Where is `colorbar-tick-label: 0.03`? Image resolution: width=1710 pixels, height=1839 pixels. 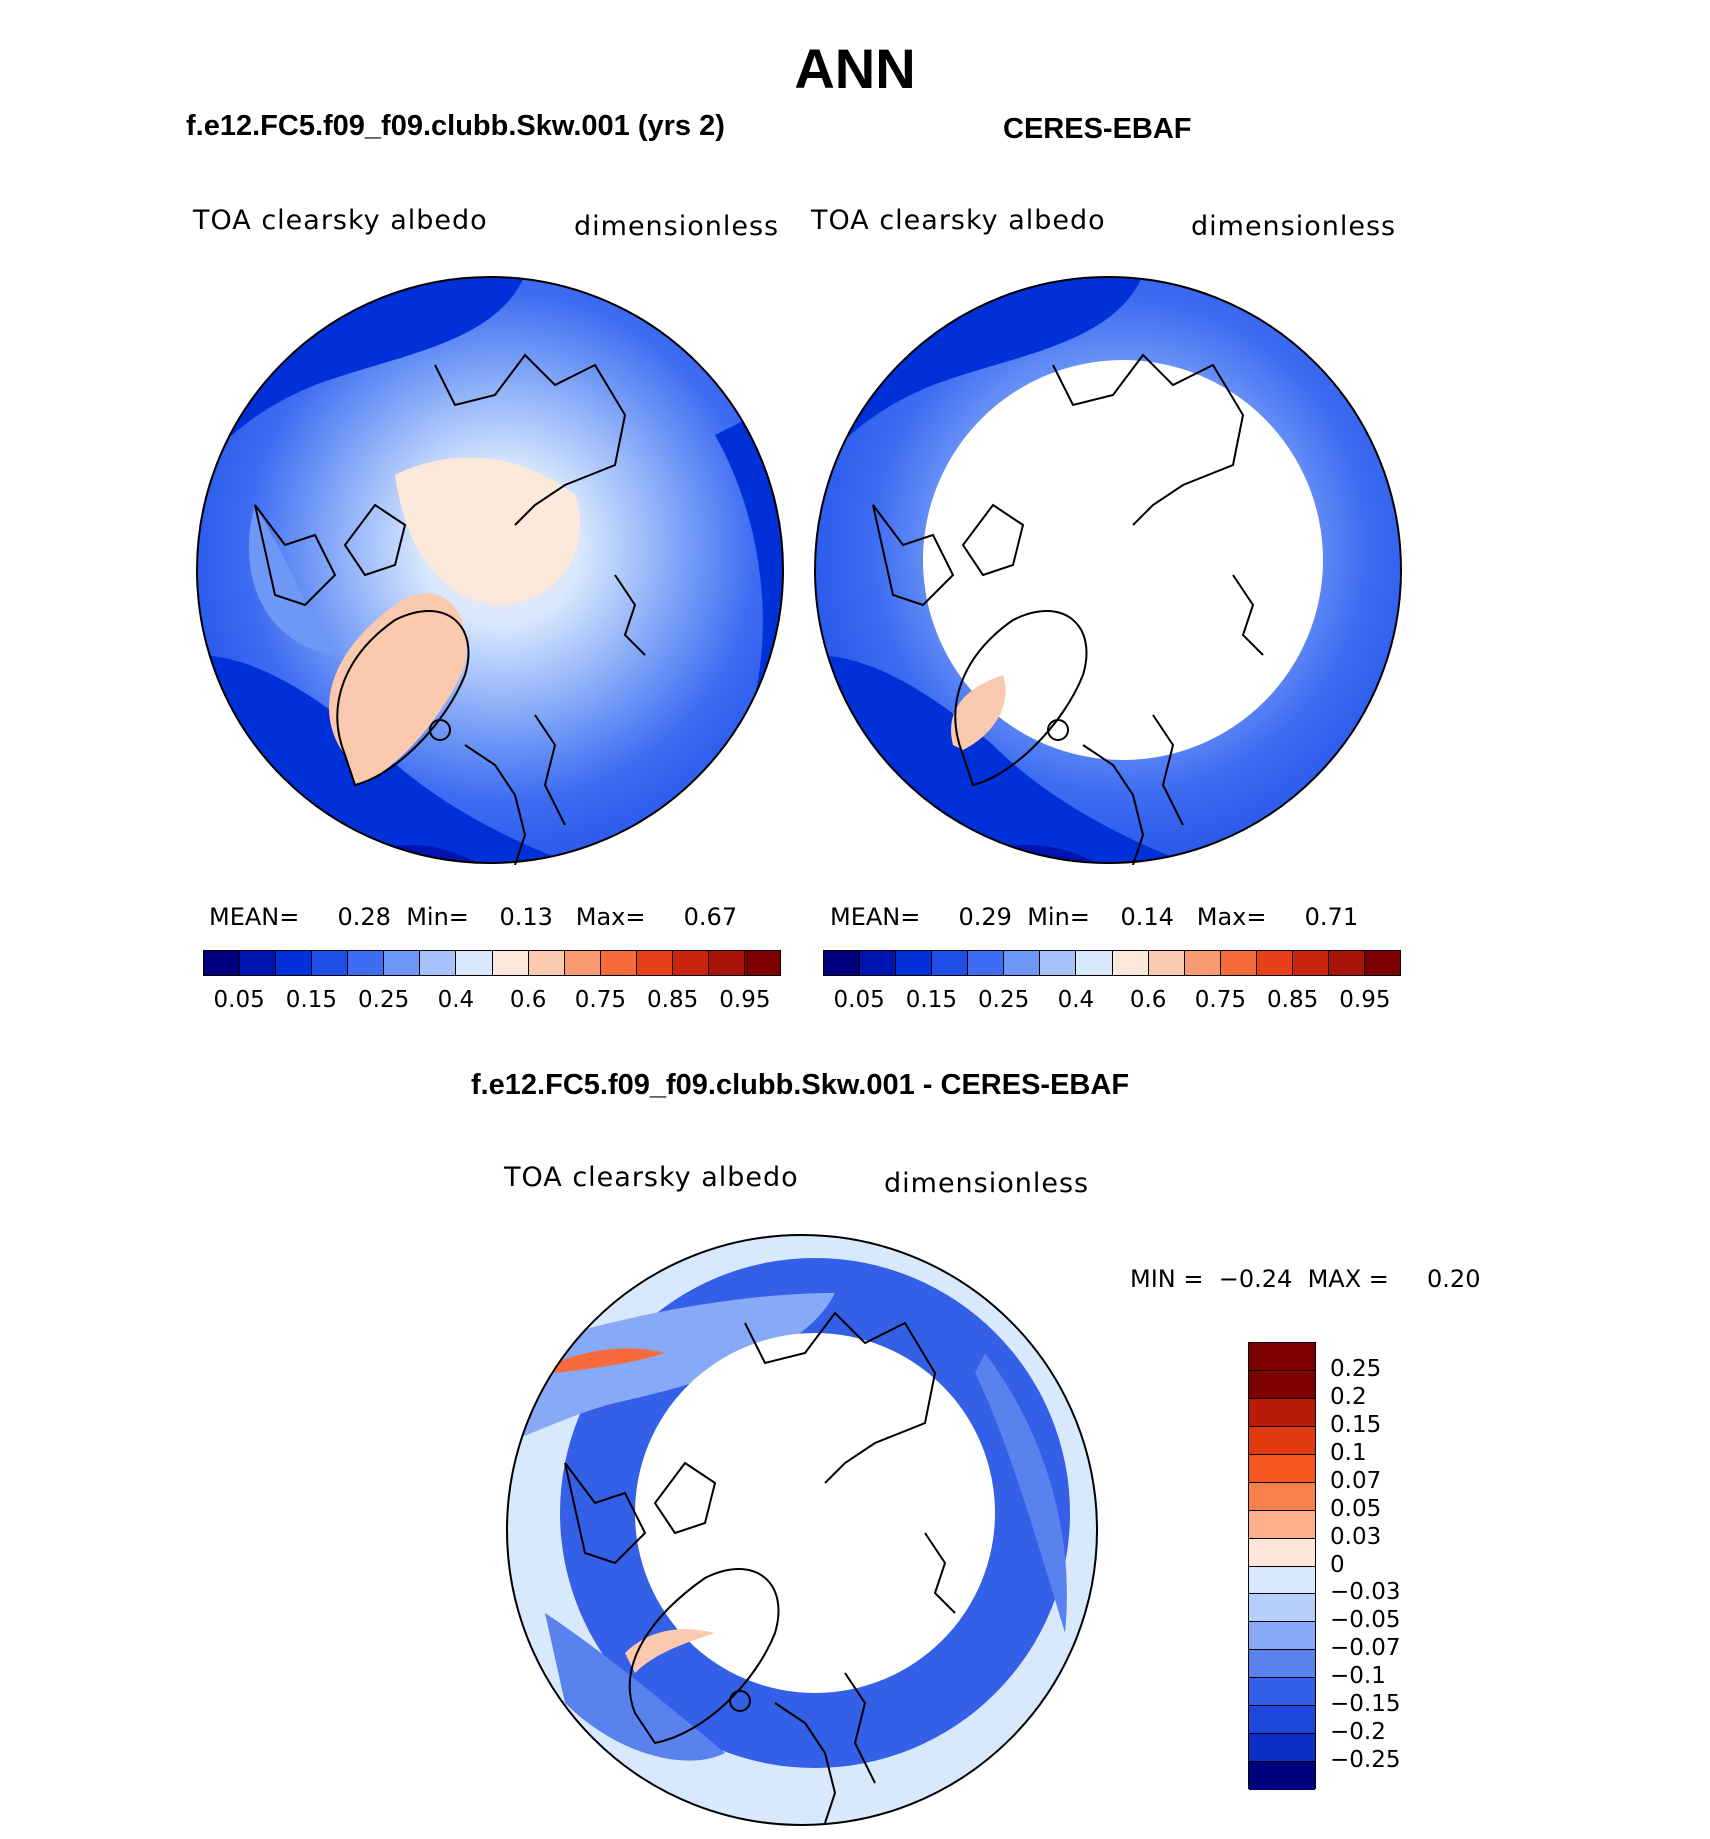 colorbar-tick-label: 0.03 is located at coordinates (1356, 1536).